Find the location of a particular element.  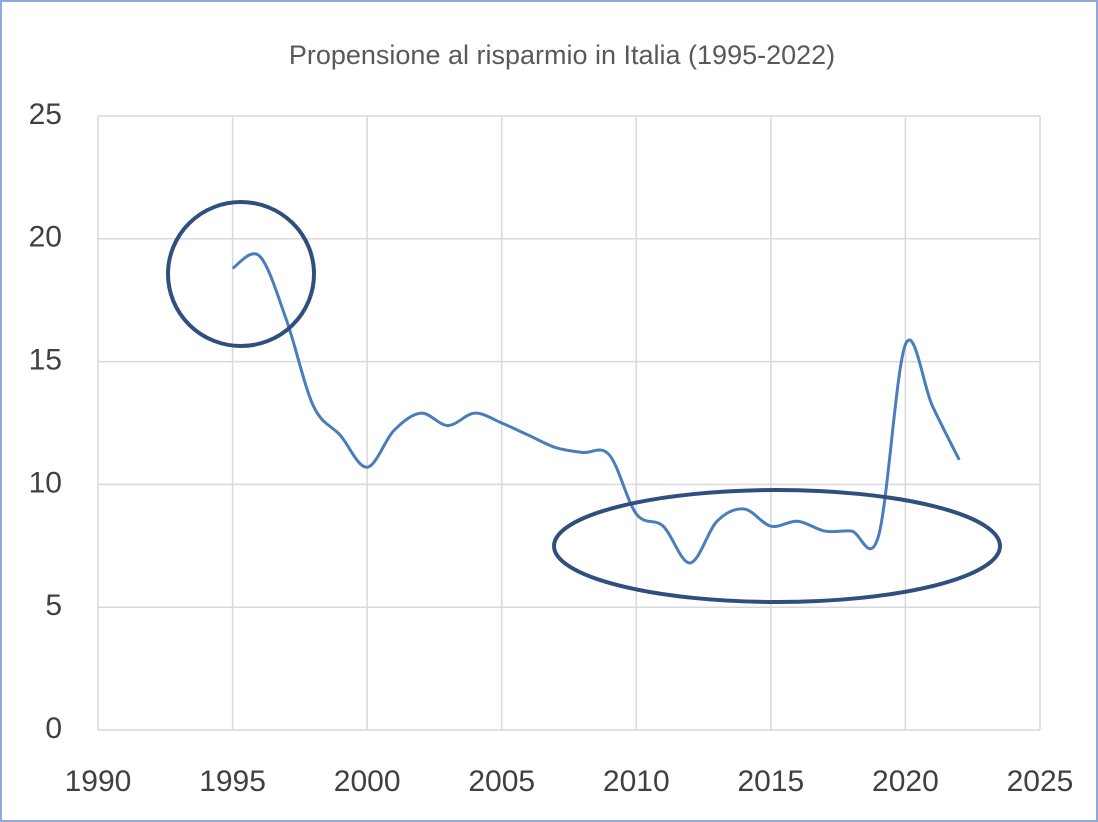

annotation-circle is located at coordinates (241, 274).